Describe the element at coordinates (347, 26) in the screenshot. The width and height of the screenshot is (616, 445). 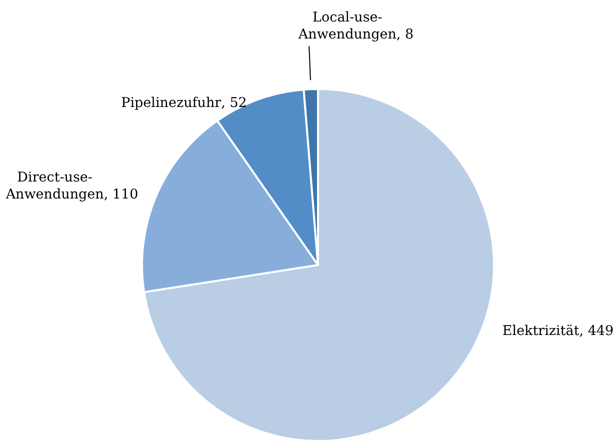
I see `slice-label: Local-use-Anwendungen` at that location.